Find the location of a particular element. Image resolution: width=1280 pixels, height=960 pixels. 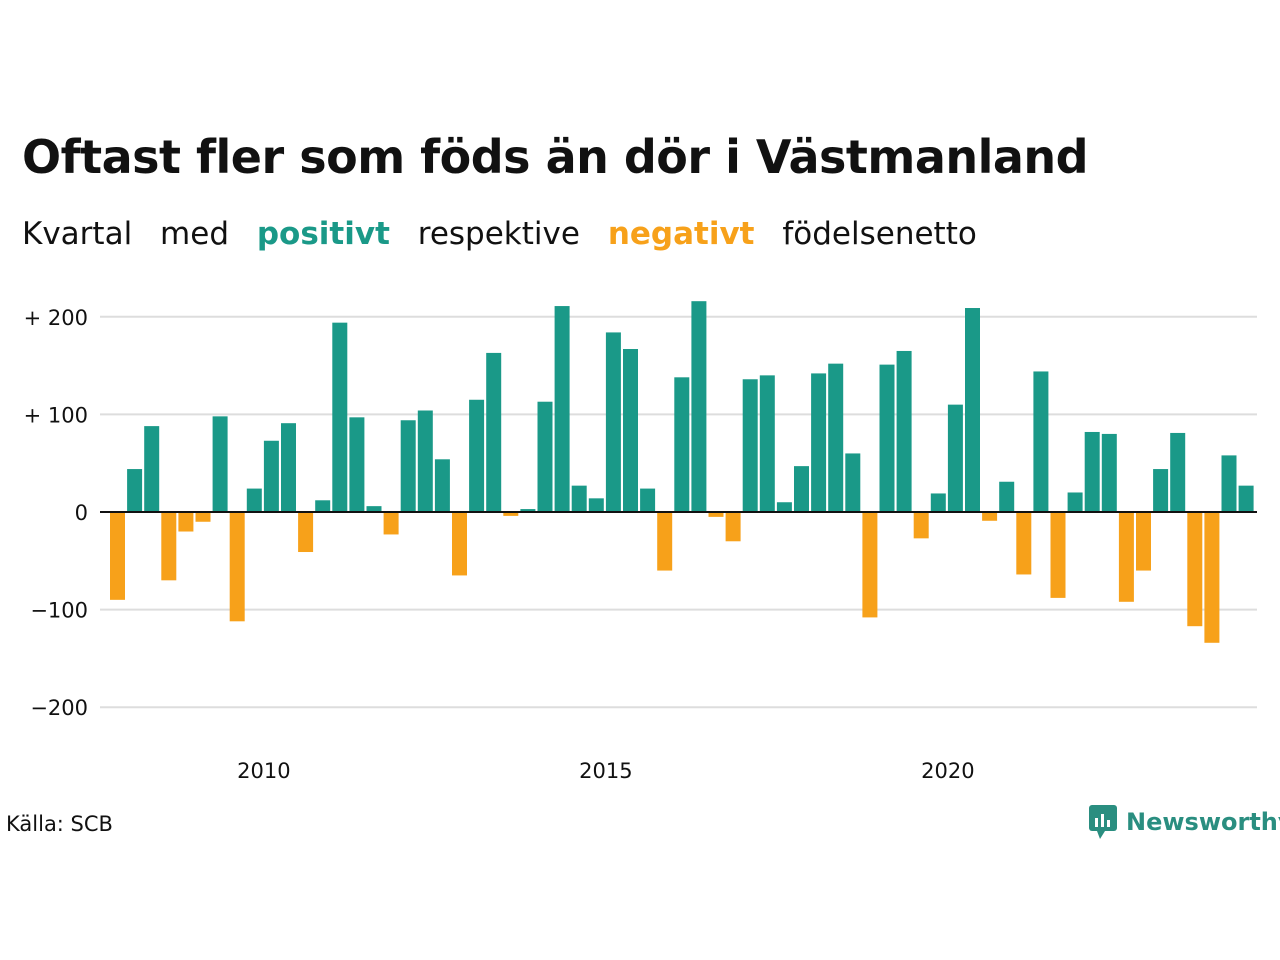

y-tick-label: −200 is located at coordinates (59, 708).